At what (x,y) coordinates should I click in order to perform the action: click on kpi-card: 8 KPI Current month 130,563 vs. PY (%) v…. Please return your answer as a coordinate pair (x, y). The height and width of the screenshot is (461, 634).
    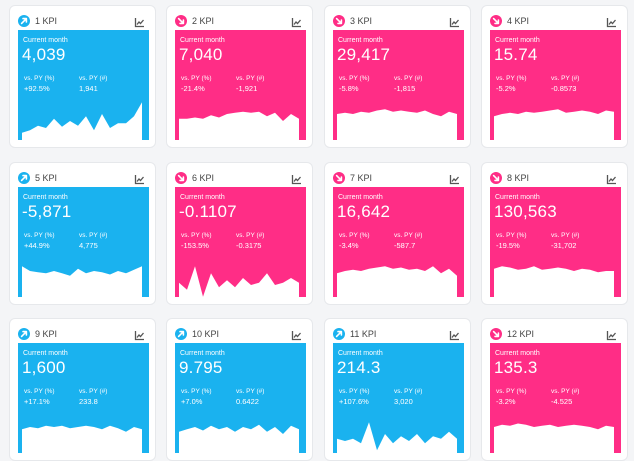
    Looking at the image, I should click on (554, 233).